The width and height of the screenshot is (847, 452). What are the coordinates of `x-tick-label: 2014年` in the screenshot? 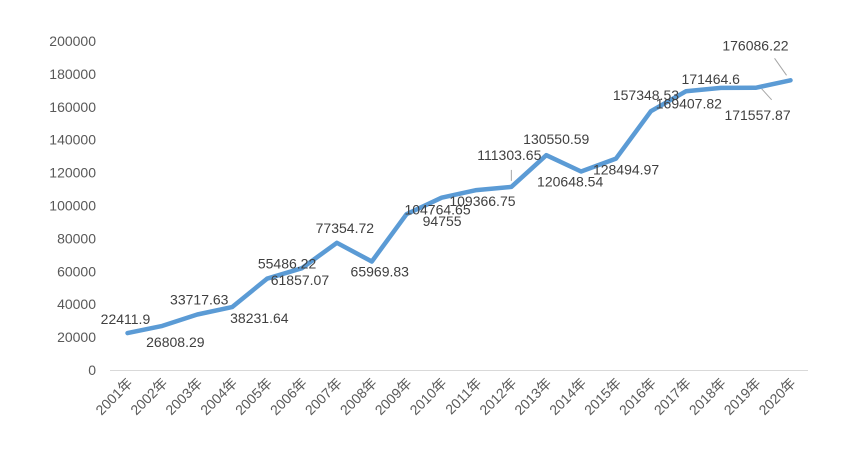 It's located at (567, 396).